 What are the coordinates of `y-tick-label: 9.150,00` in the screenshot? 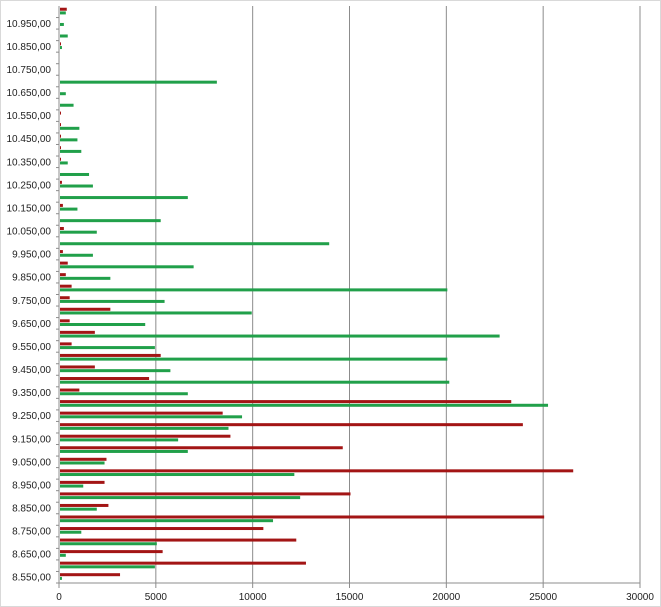 It's located at (31, 439).